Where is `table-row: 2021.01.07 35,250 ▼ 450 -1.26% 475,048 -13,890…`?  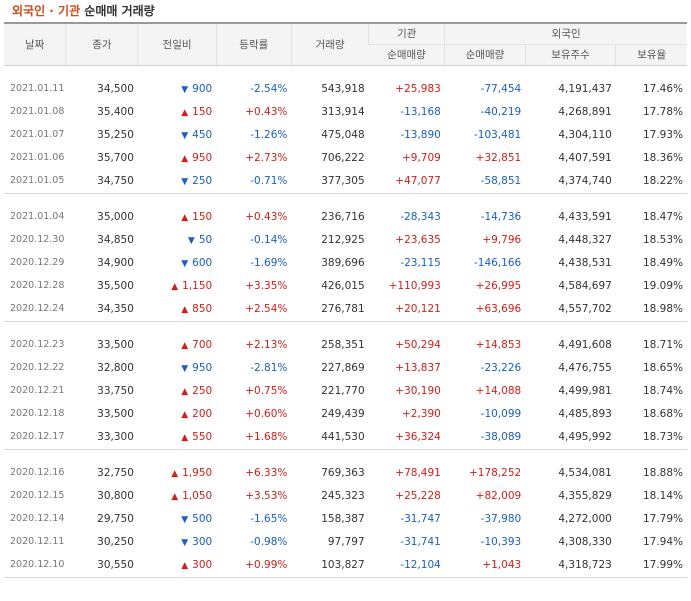 table-row: 2021.01.07 35,250 ▼ 450 -1.26% 475,048 -13,890… is located at coordinates (345, 135).